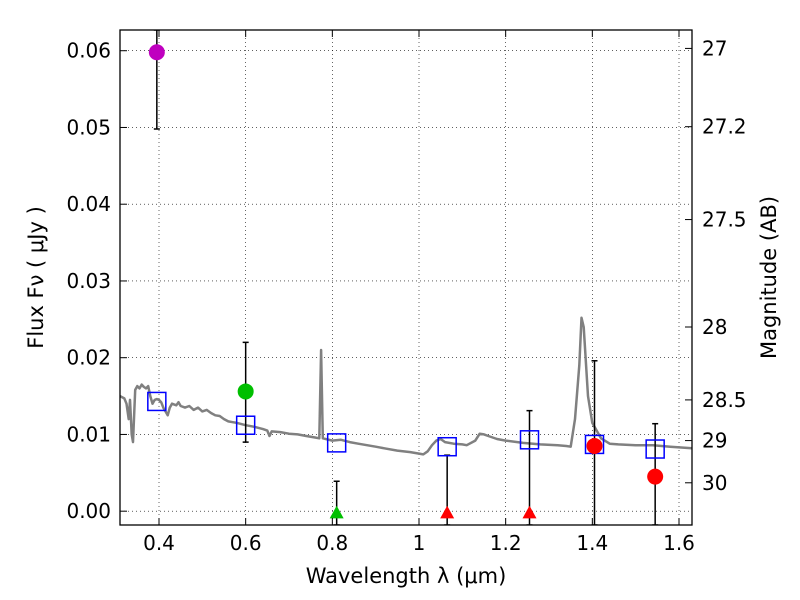  I want to click on x-tick-label: 1.4, so click(592, 543).